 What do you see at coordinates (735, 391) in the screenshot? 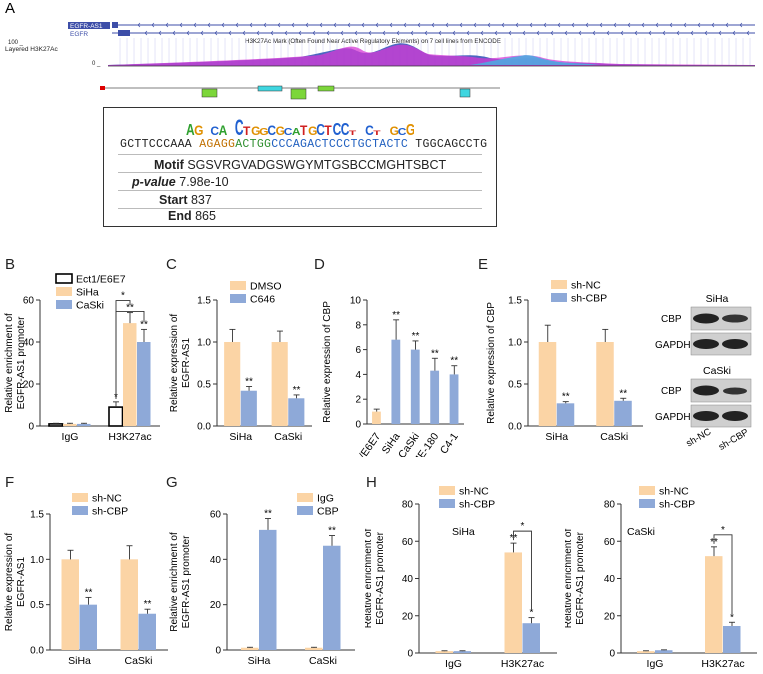
I see `band-3b` at bounding box center [735, 391].